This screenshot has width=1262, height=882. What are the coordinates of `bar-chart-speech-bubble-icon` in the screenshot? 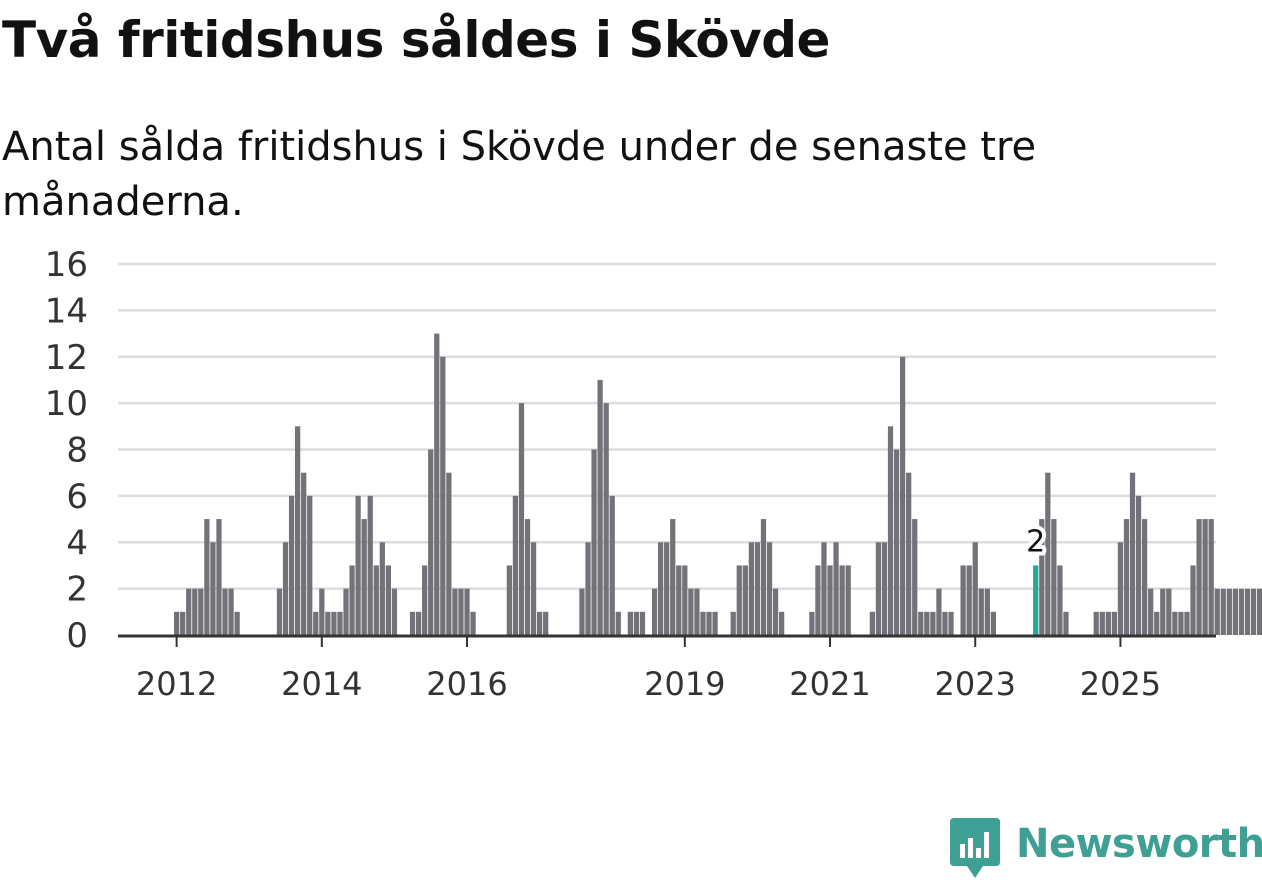 It's located at (975, 848).